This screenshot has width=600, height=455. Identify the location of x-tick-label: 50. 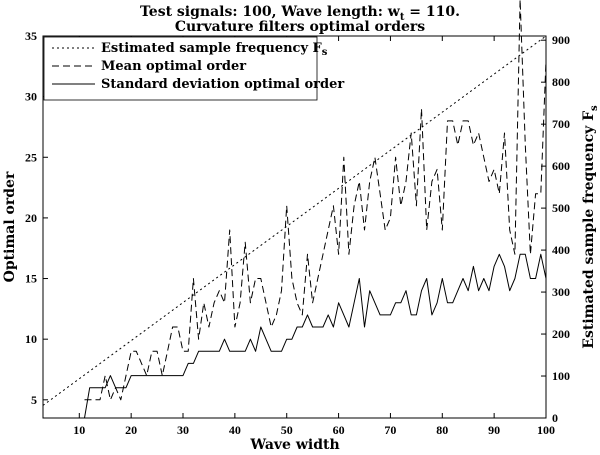
(287, 430).